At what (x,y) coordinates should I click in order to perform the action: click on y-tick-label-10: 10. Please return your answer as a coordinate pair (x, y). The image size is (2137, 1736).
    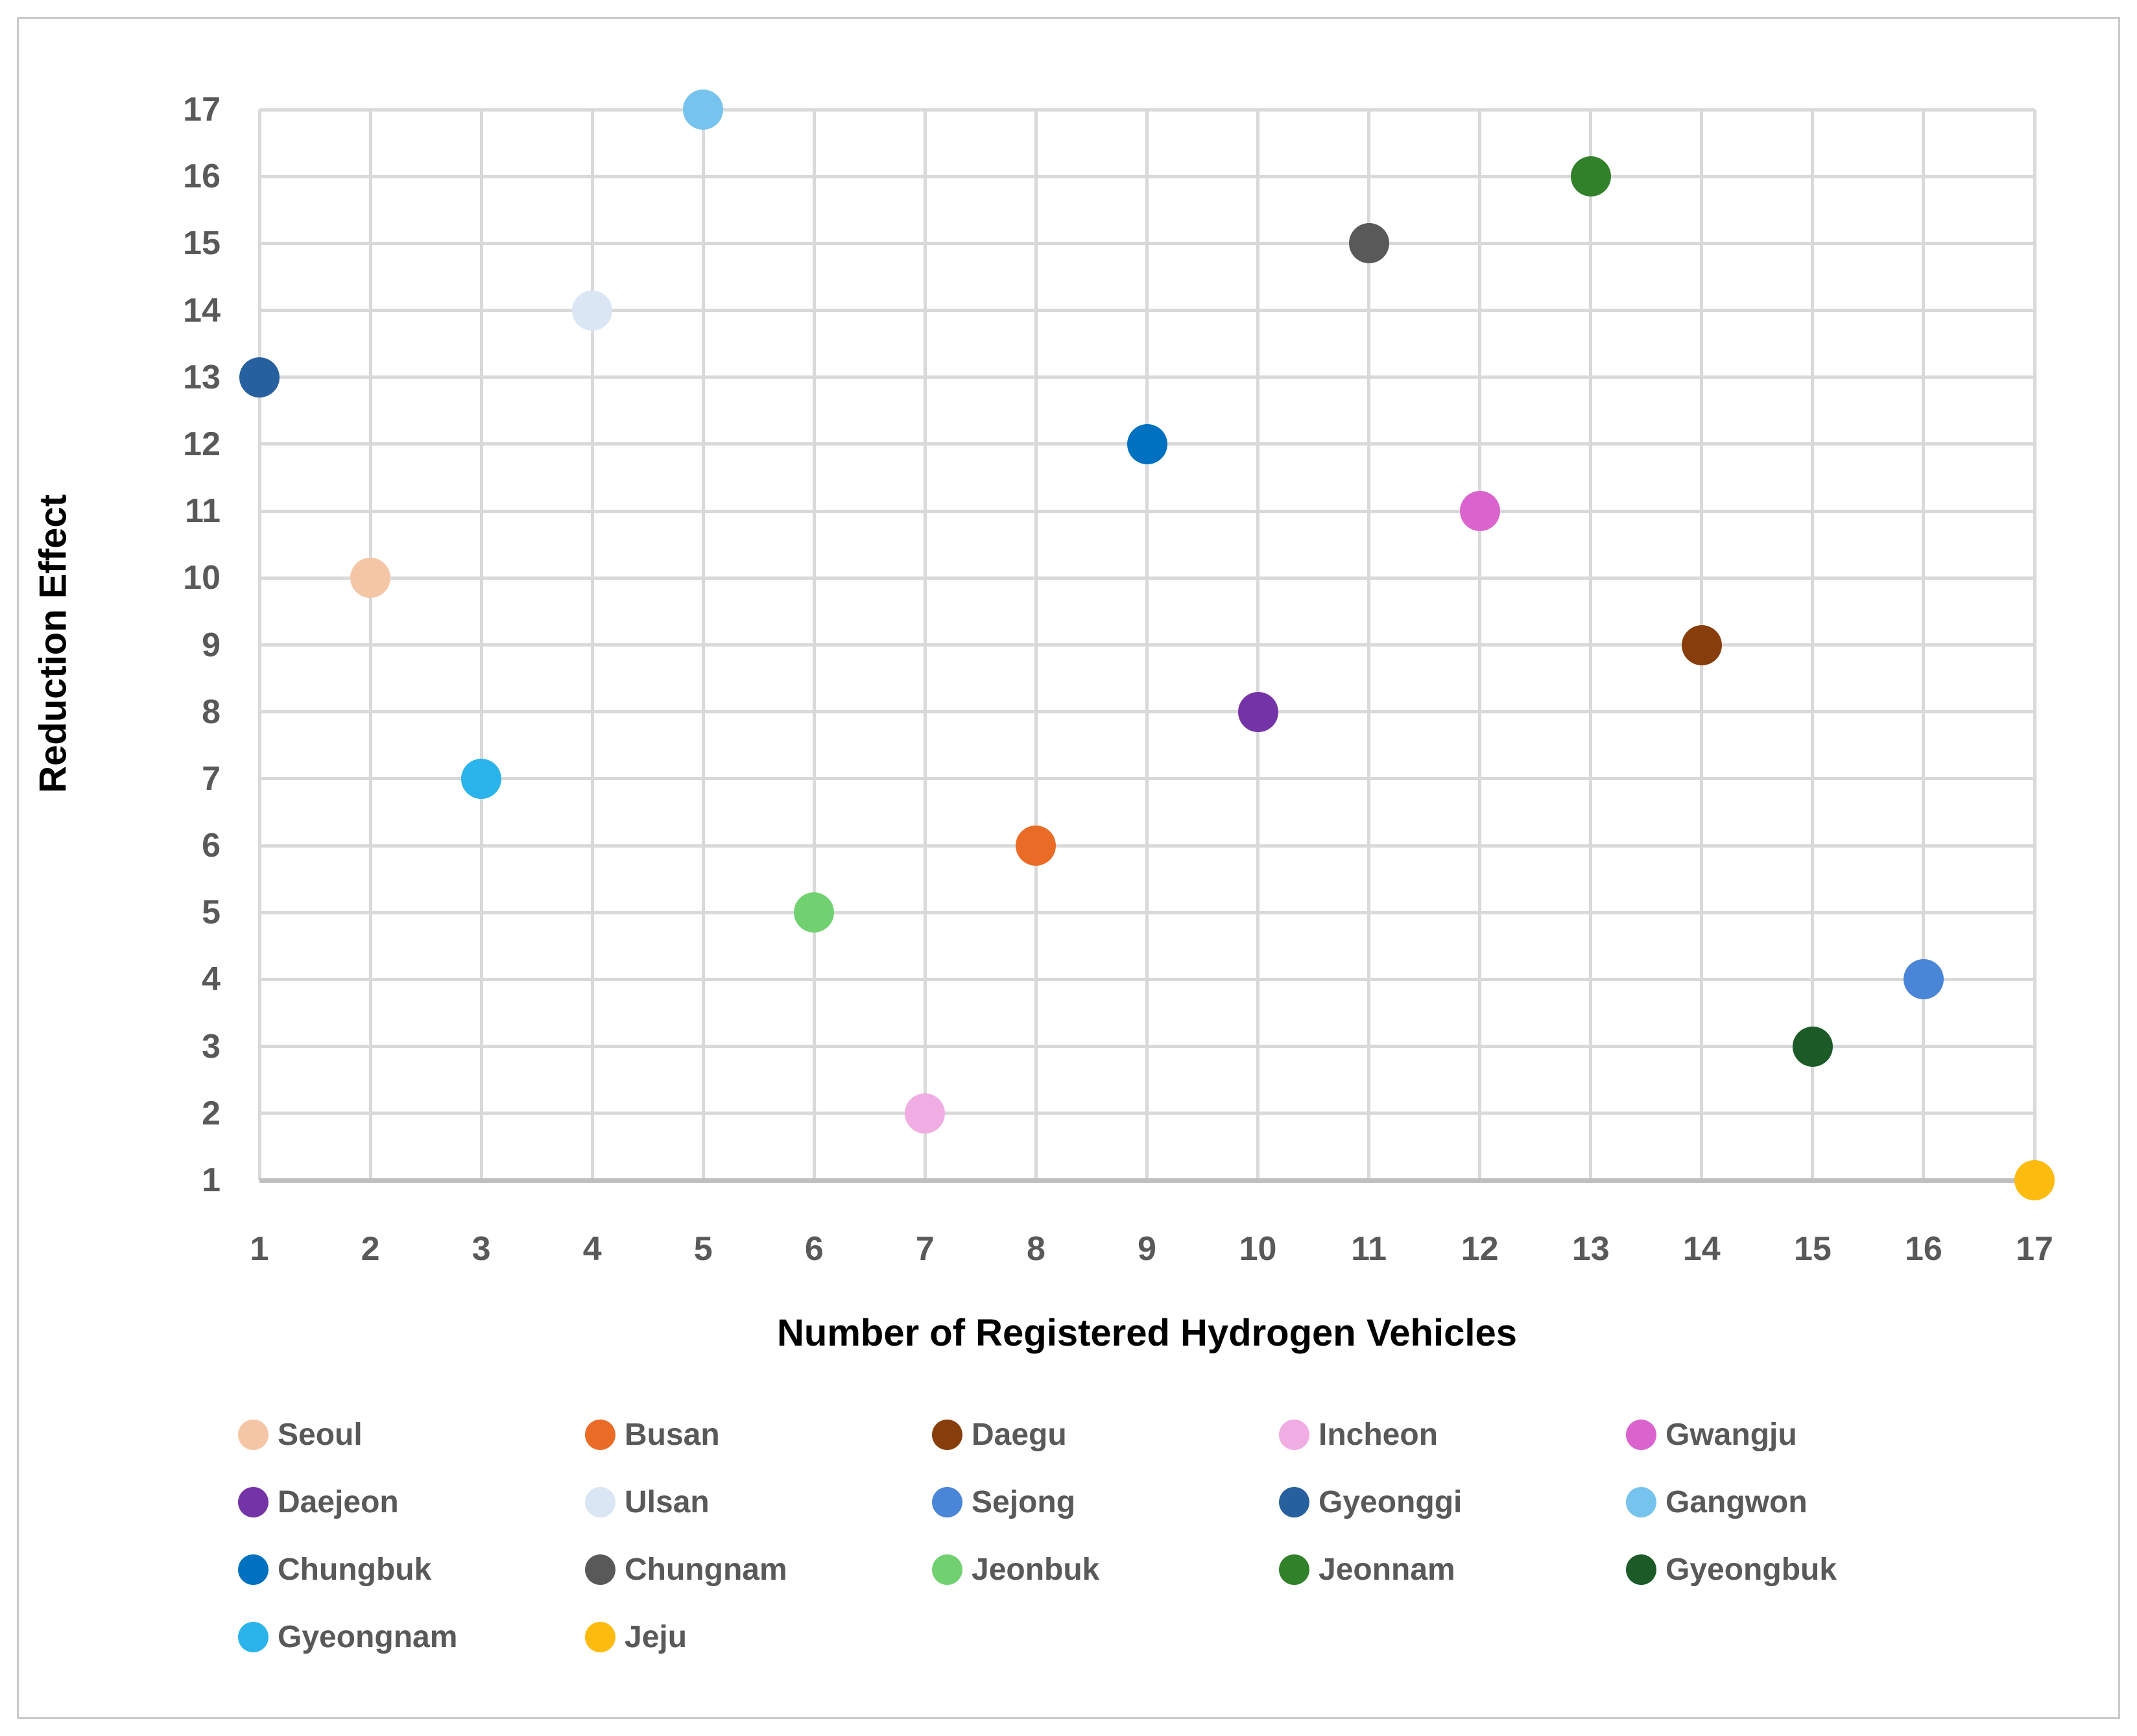
    Looking at the image, I should click on (202, 578).